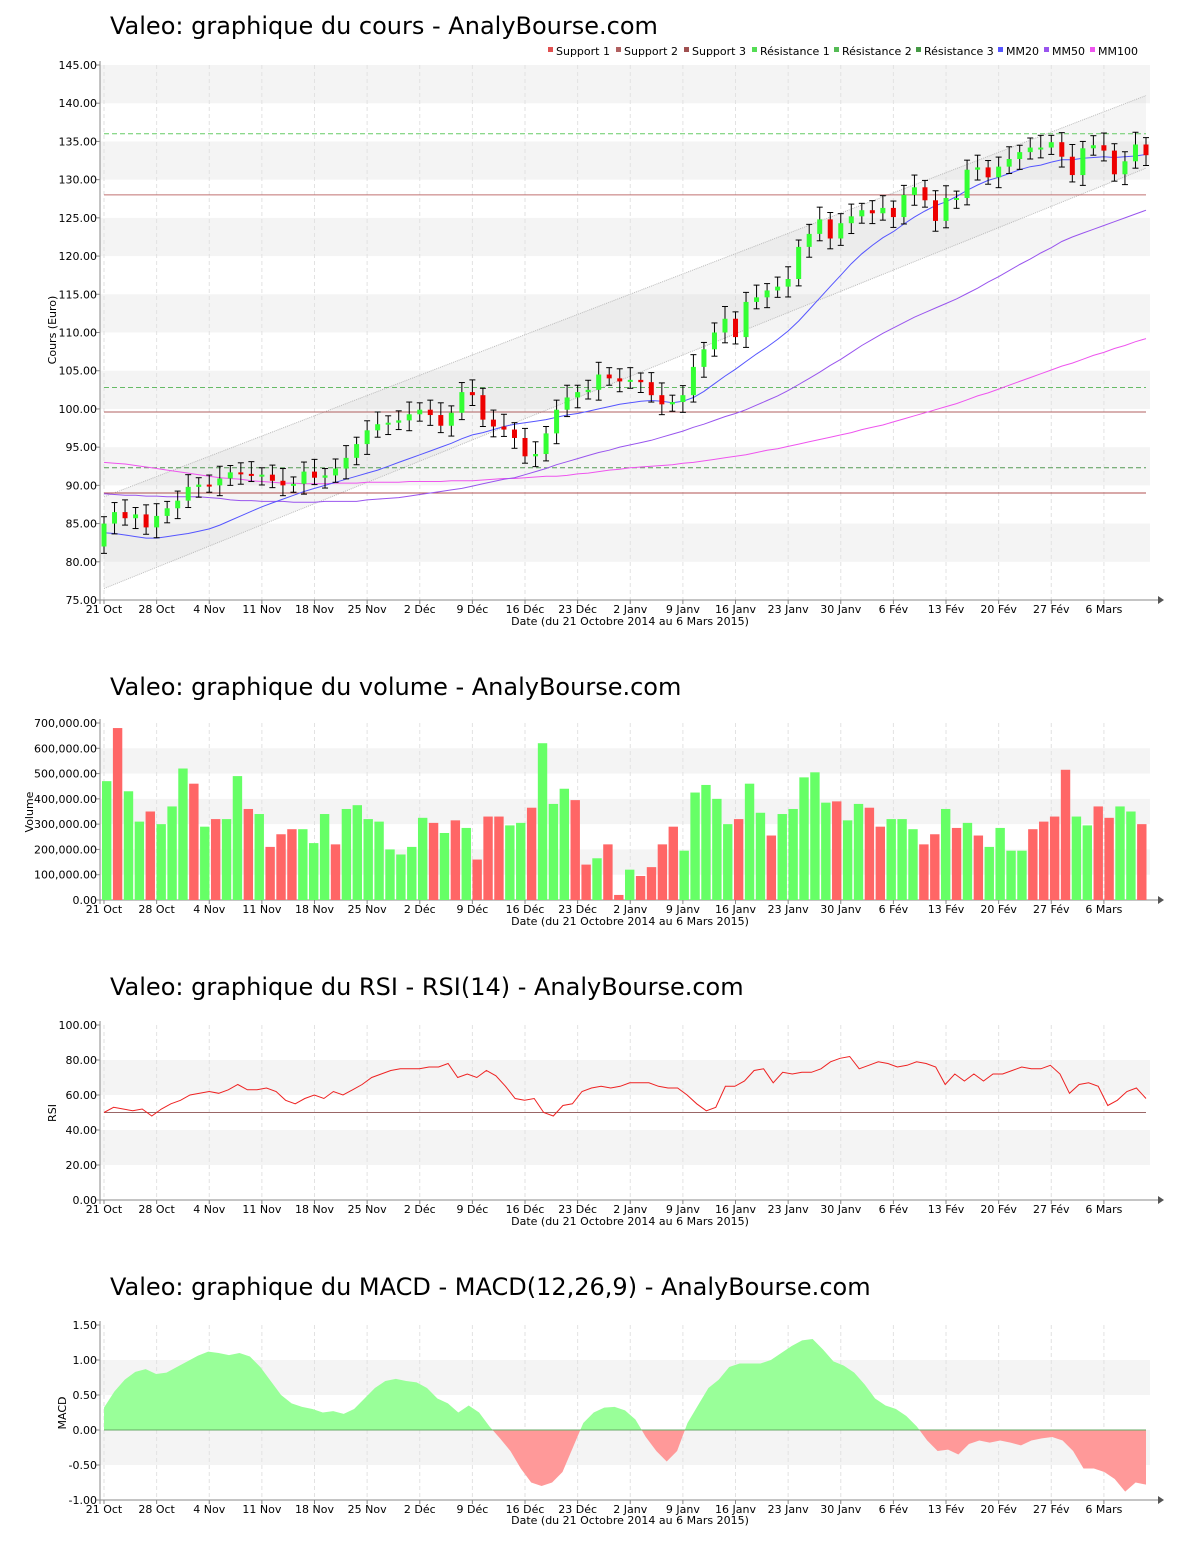  I want to click on volume-y-tick-label: 400,000.00, so click(65, 799).